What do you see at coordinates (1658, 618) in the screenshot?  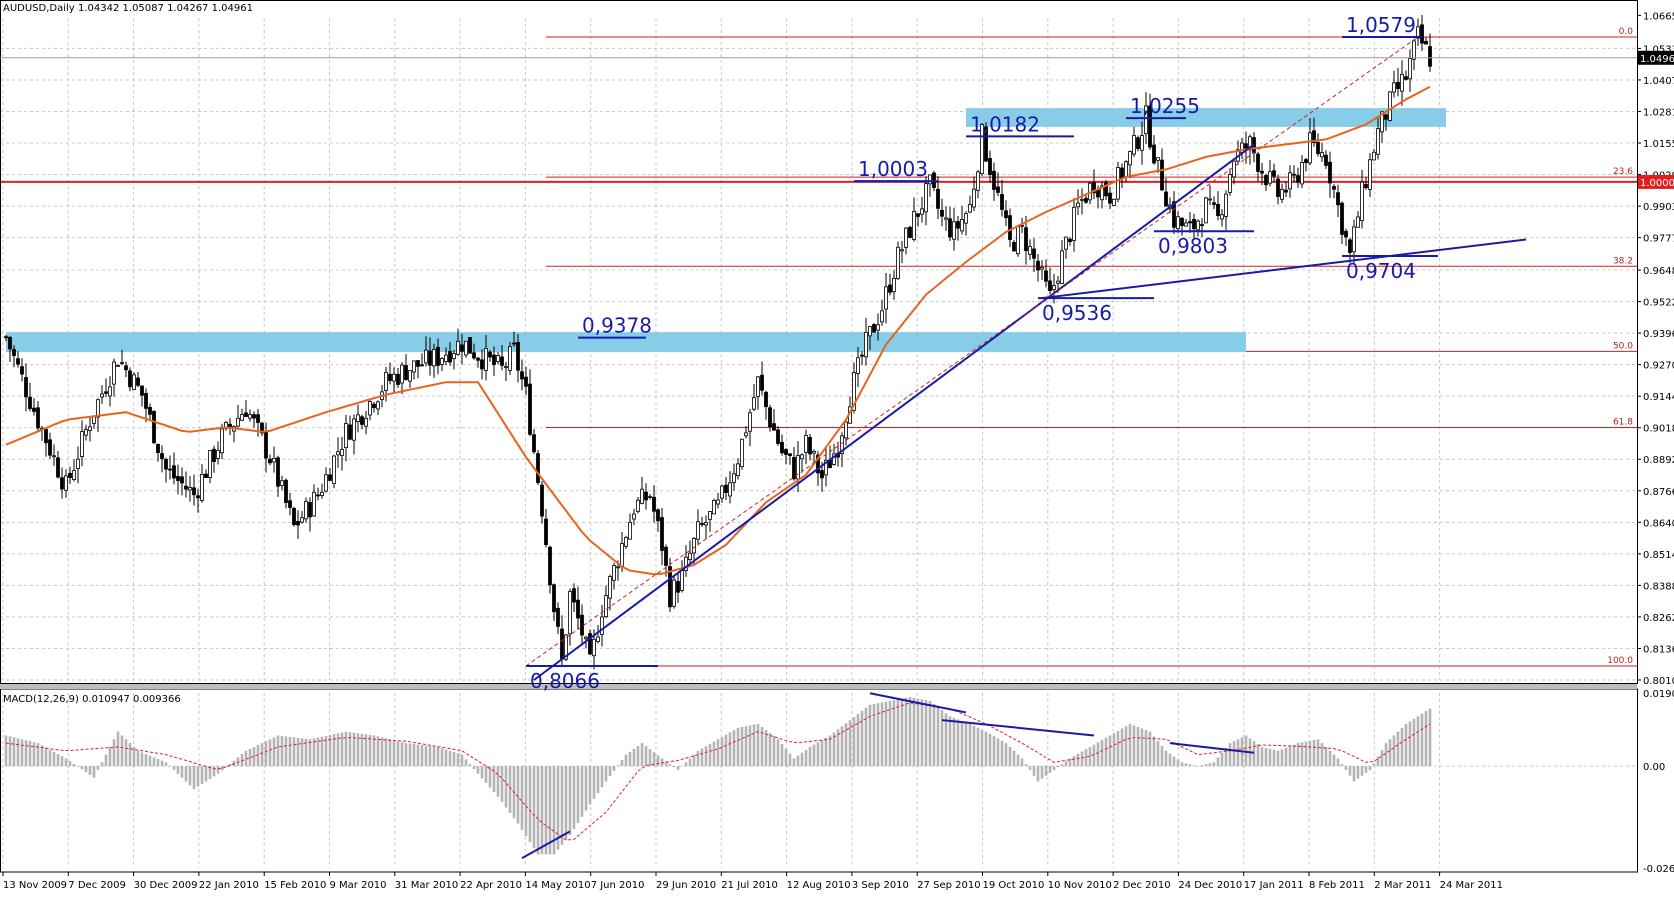 I see `y-axis-tick-label: 0.82620` at bounding box center [1658, 618].